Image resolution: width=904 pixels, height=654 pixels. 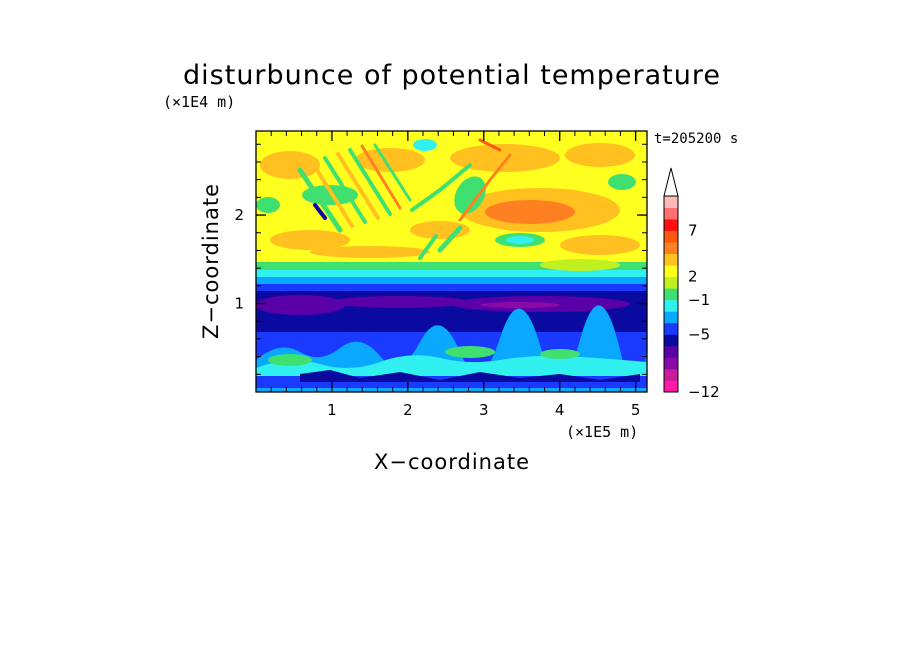 I want to click on colorbar-label: 7, so click(x=693, y=231).